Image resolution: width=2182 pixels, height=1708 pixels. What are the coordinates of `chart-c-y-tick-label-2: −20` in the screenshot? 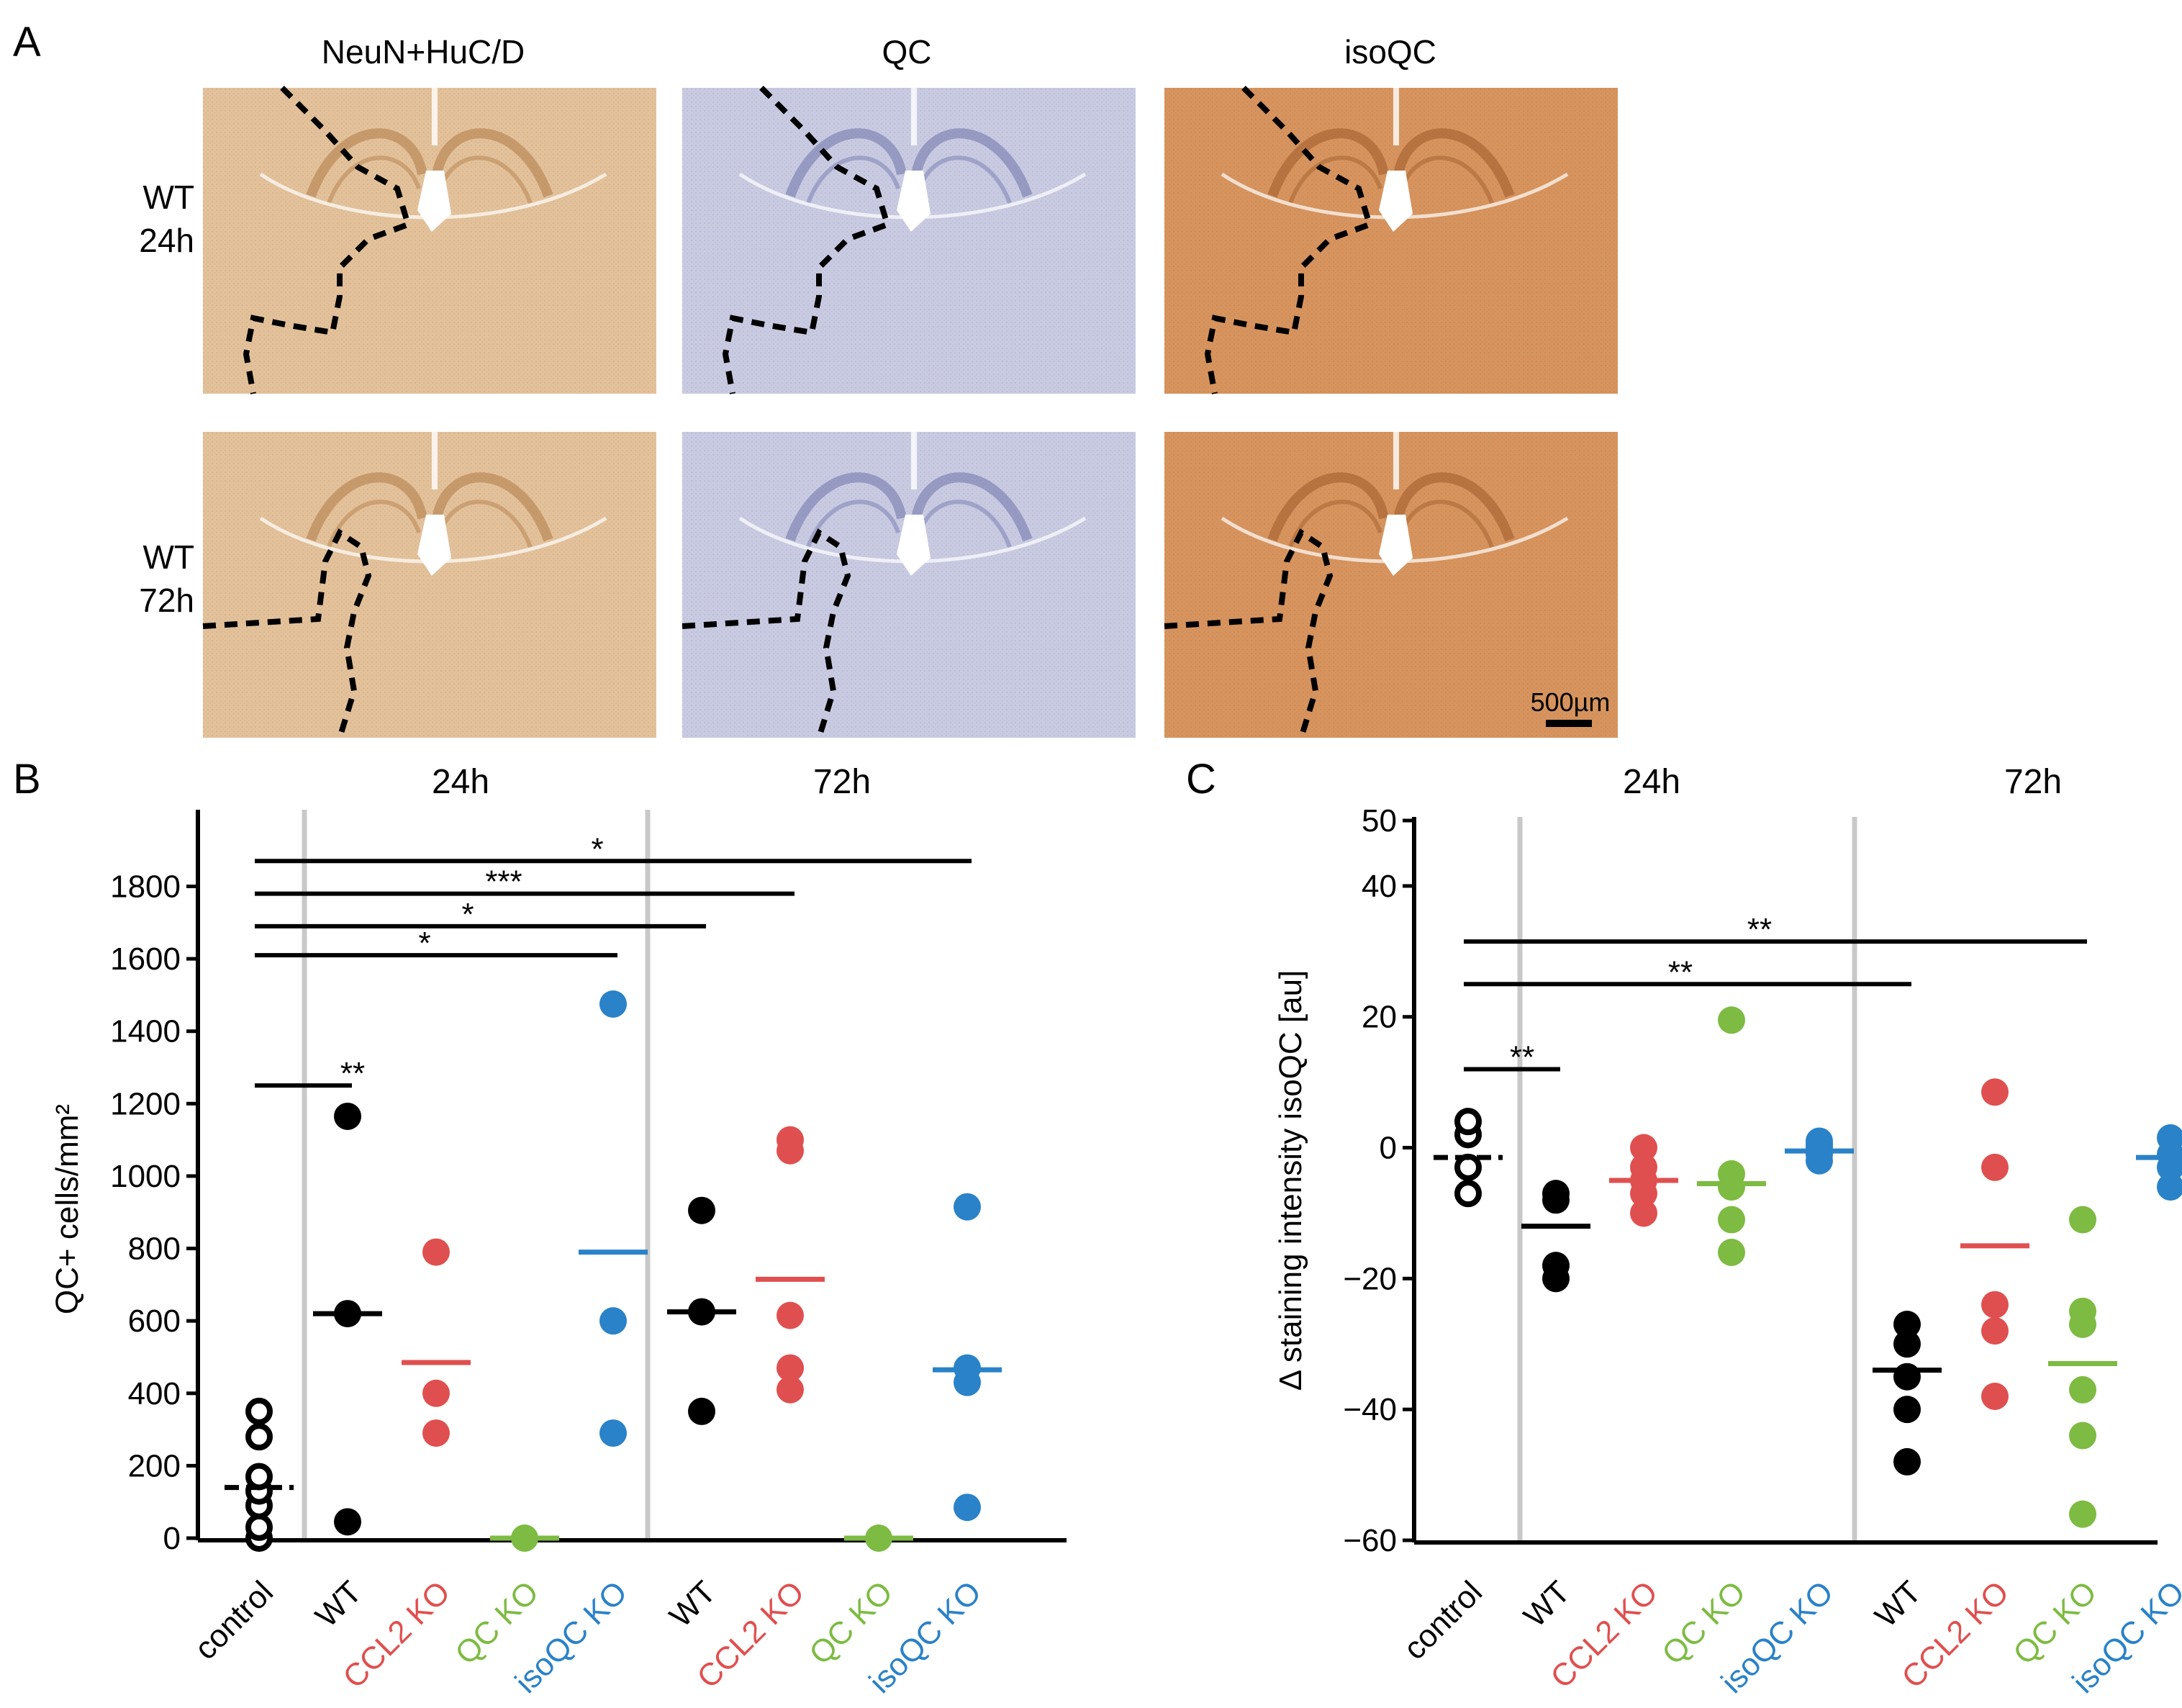 It's located at (1370, 1278).